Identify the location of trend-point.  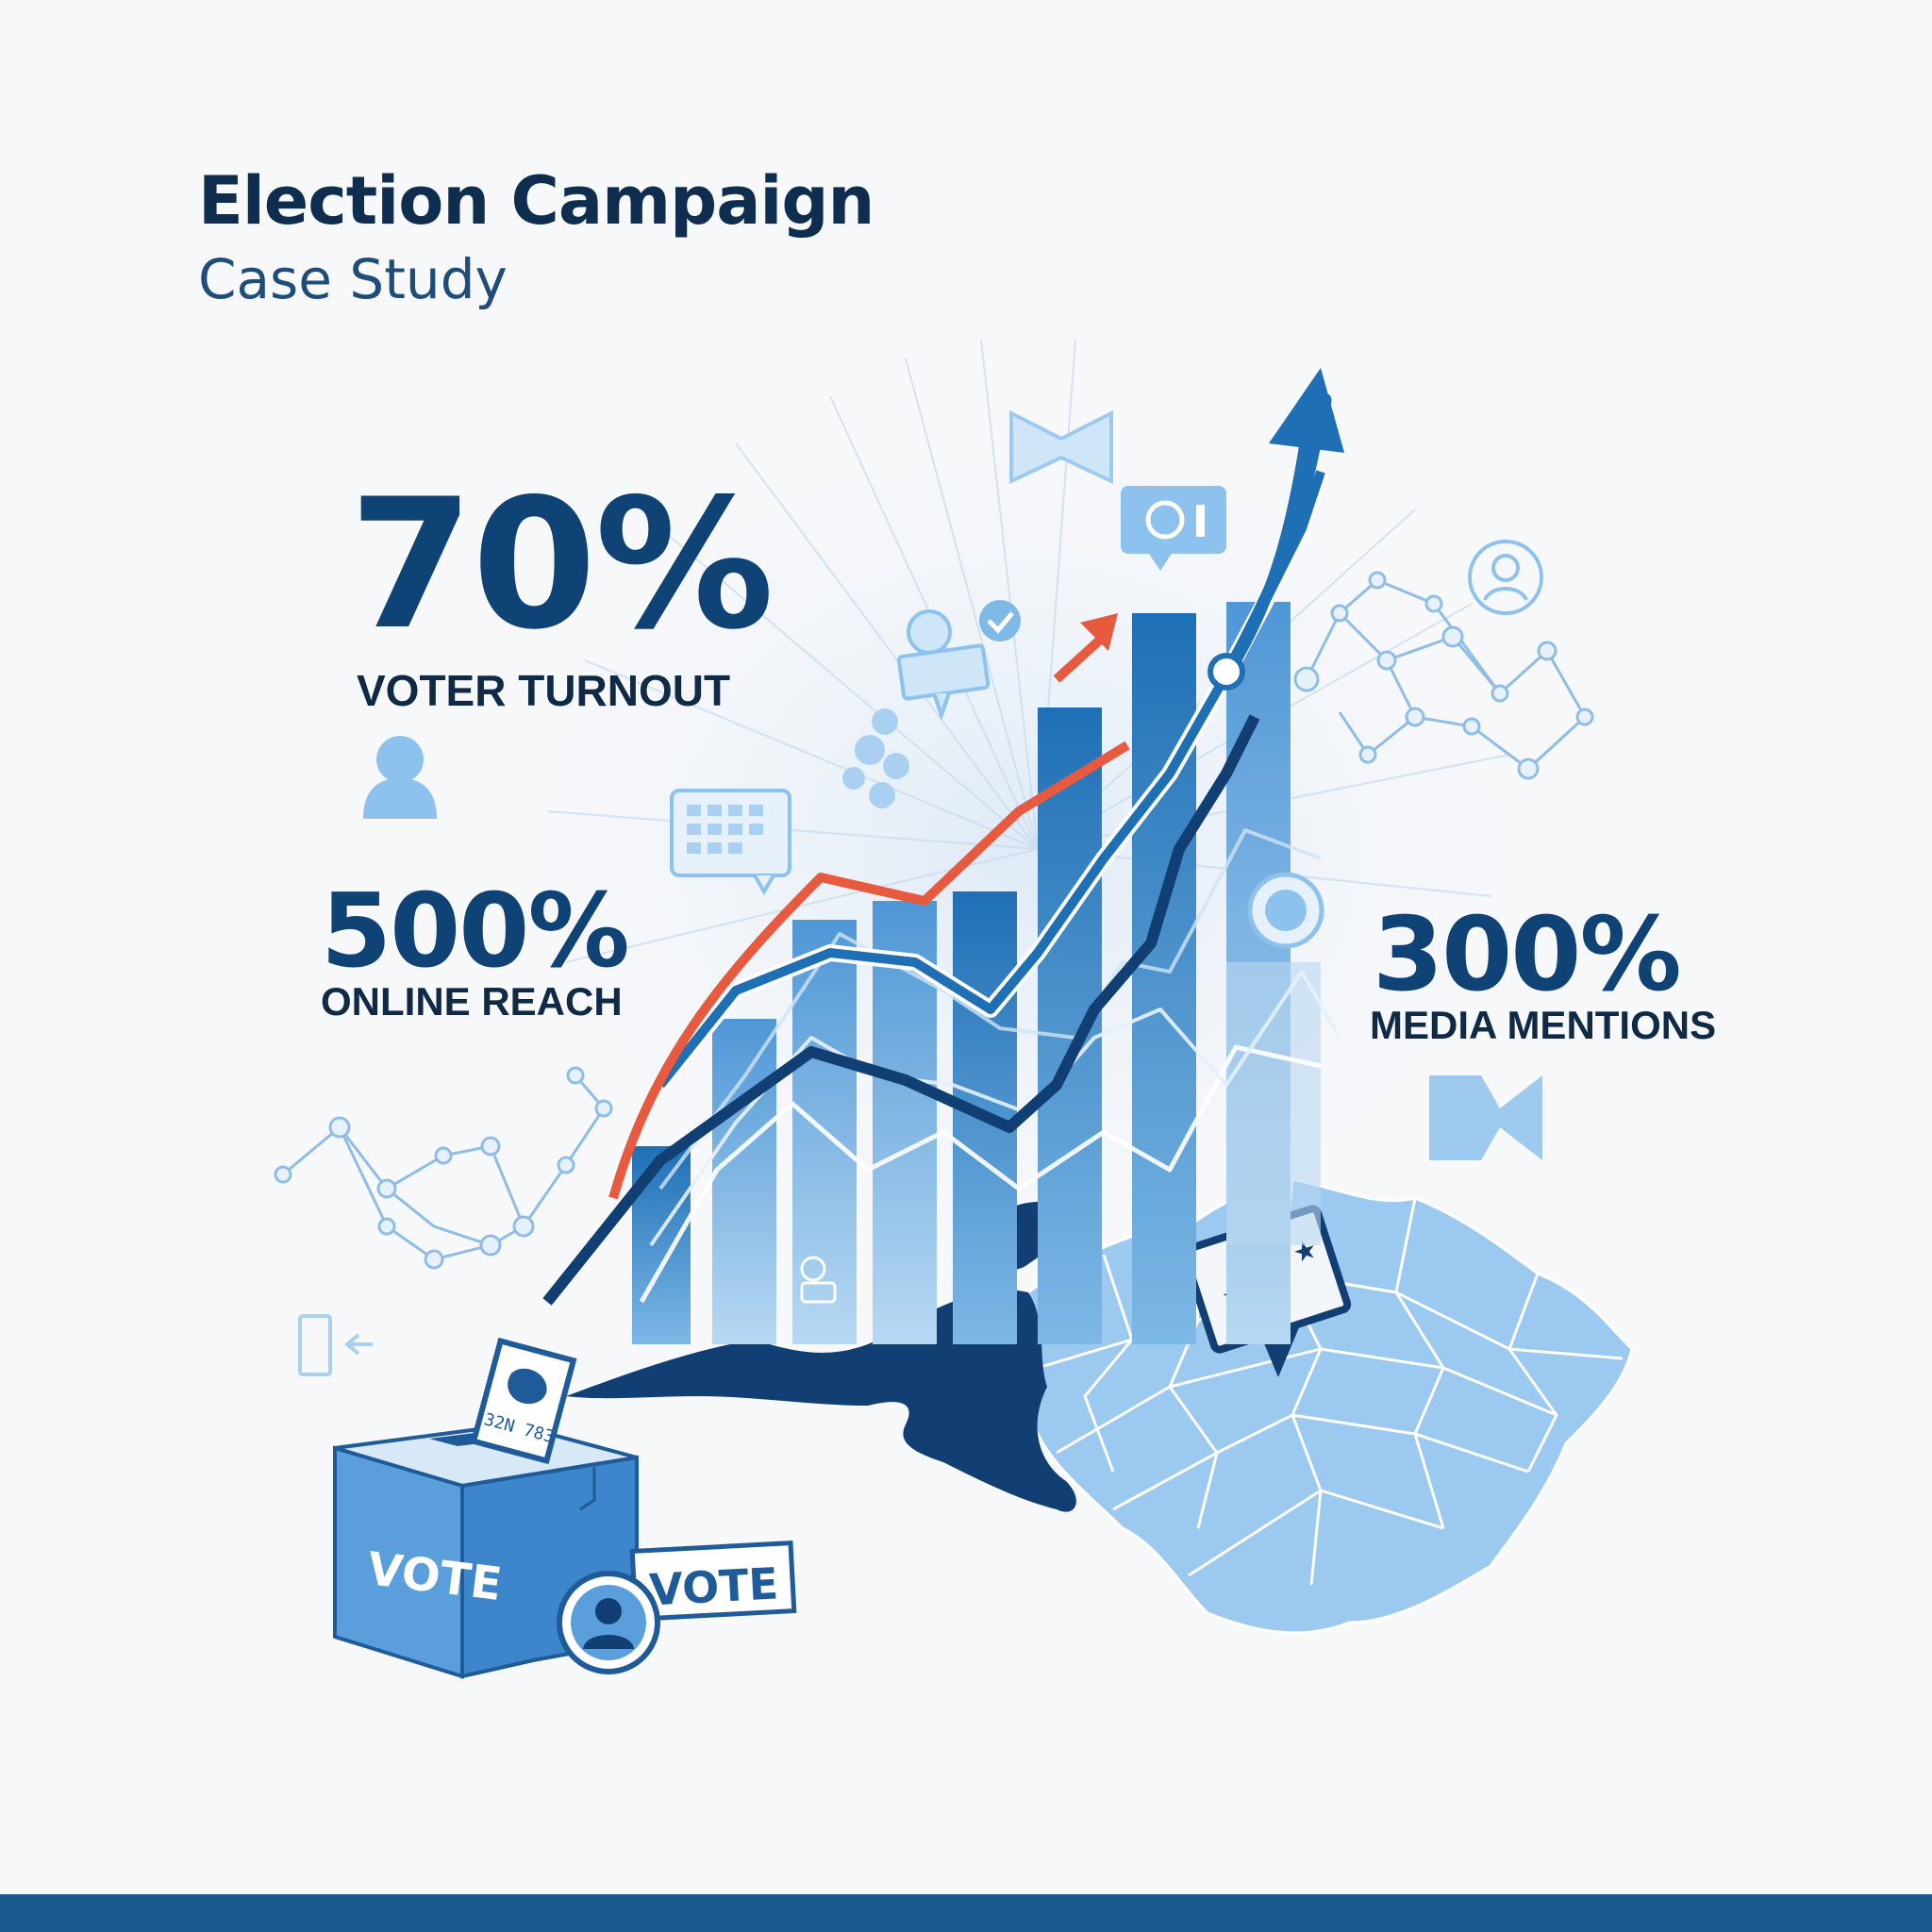
(1226, 672).